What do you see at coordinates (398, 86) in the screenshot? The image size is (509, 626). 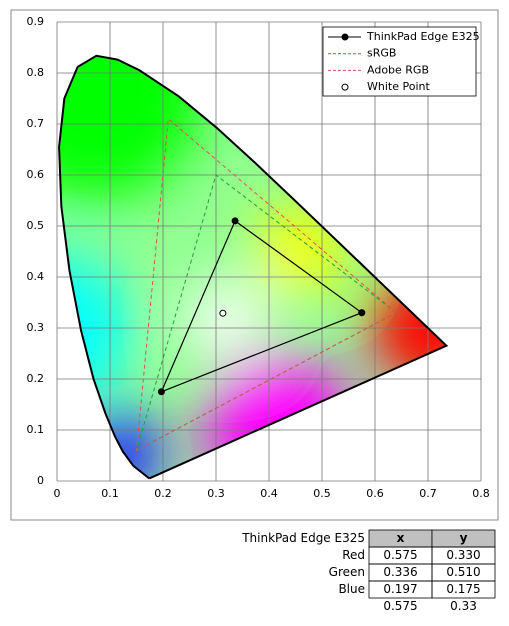 I see `legend-label: White Point` at bounding box center [398, 86].